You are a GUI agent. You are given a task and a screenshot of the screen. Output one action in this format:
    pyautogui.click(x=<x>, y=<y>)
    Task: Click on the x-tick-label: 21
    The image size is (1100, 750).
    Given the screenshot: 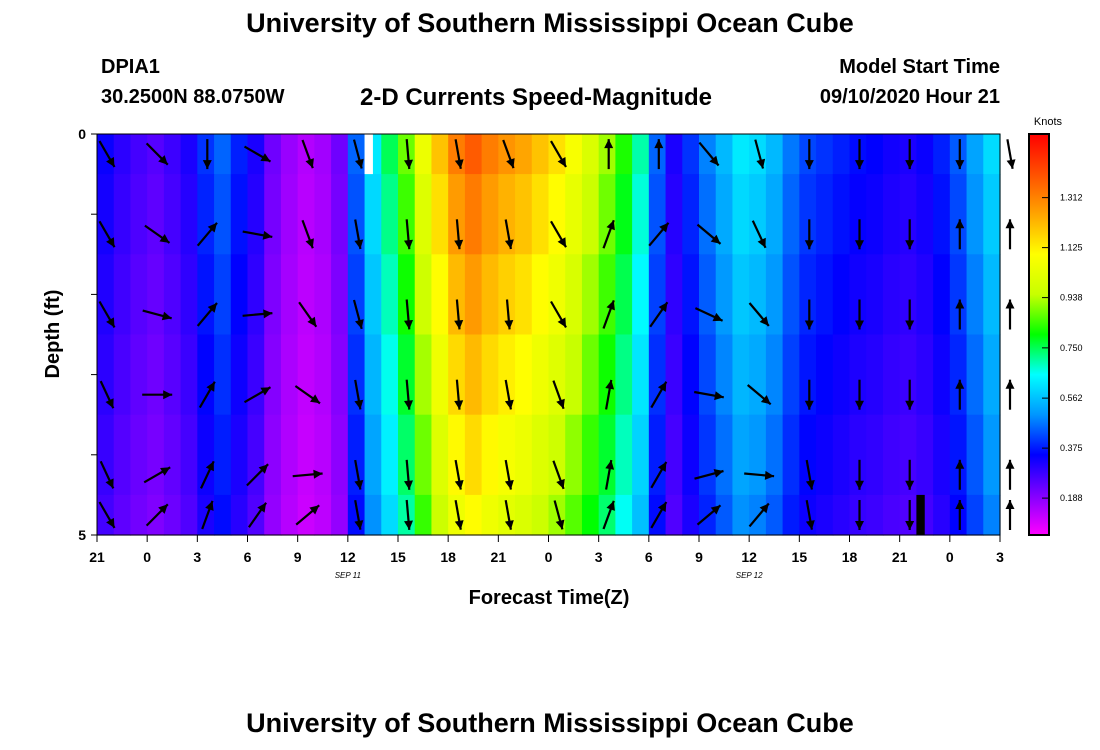 What is the action you would take?
    pyautogui.click(x=97, y=557)
    